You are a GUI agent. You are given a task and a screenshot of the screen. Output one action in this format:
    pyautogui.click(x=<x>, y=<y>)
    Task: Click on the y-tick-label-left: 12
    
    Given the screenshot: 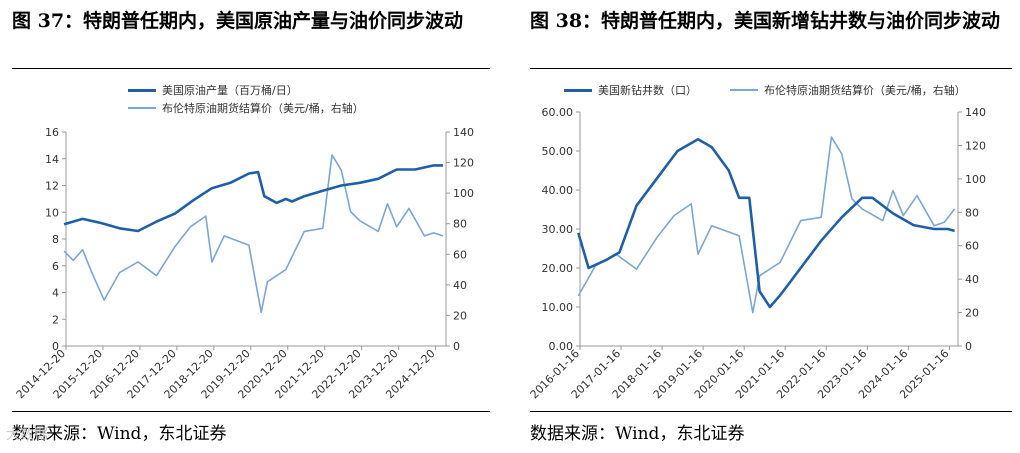 What is the action you would take?
    pyautogui.click(x=52, y=186)
    